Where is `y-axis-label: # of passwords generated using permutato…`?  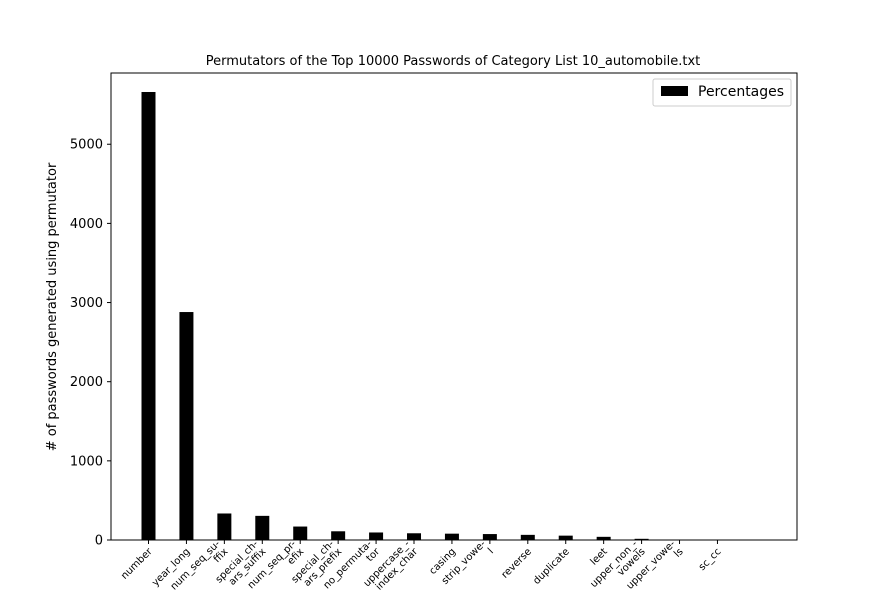
y-axis-label: # of passwords generated using permutato… is located at coordinates (52, 306).